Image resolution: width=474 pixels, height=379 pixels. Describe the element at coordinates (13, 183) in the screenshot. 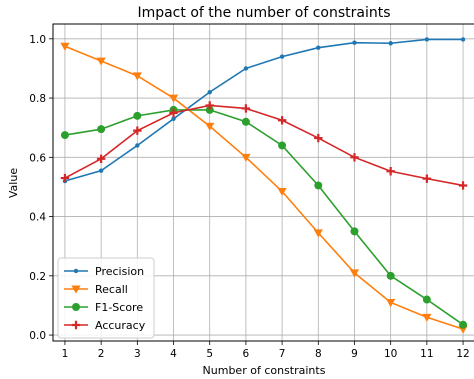

I see `y-axis-label: Value` at that location.